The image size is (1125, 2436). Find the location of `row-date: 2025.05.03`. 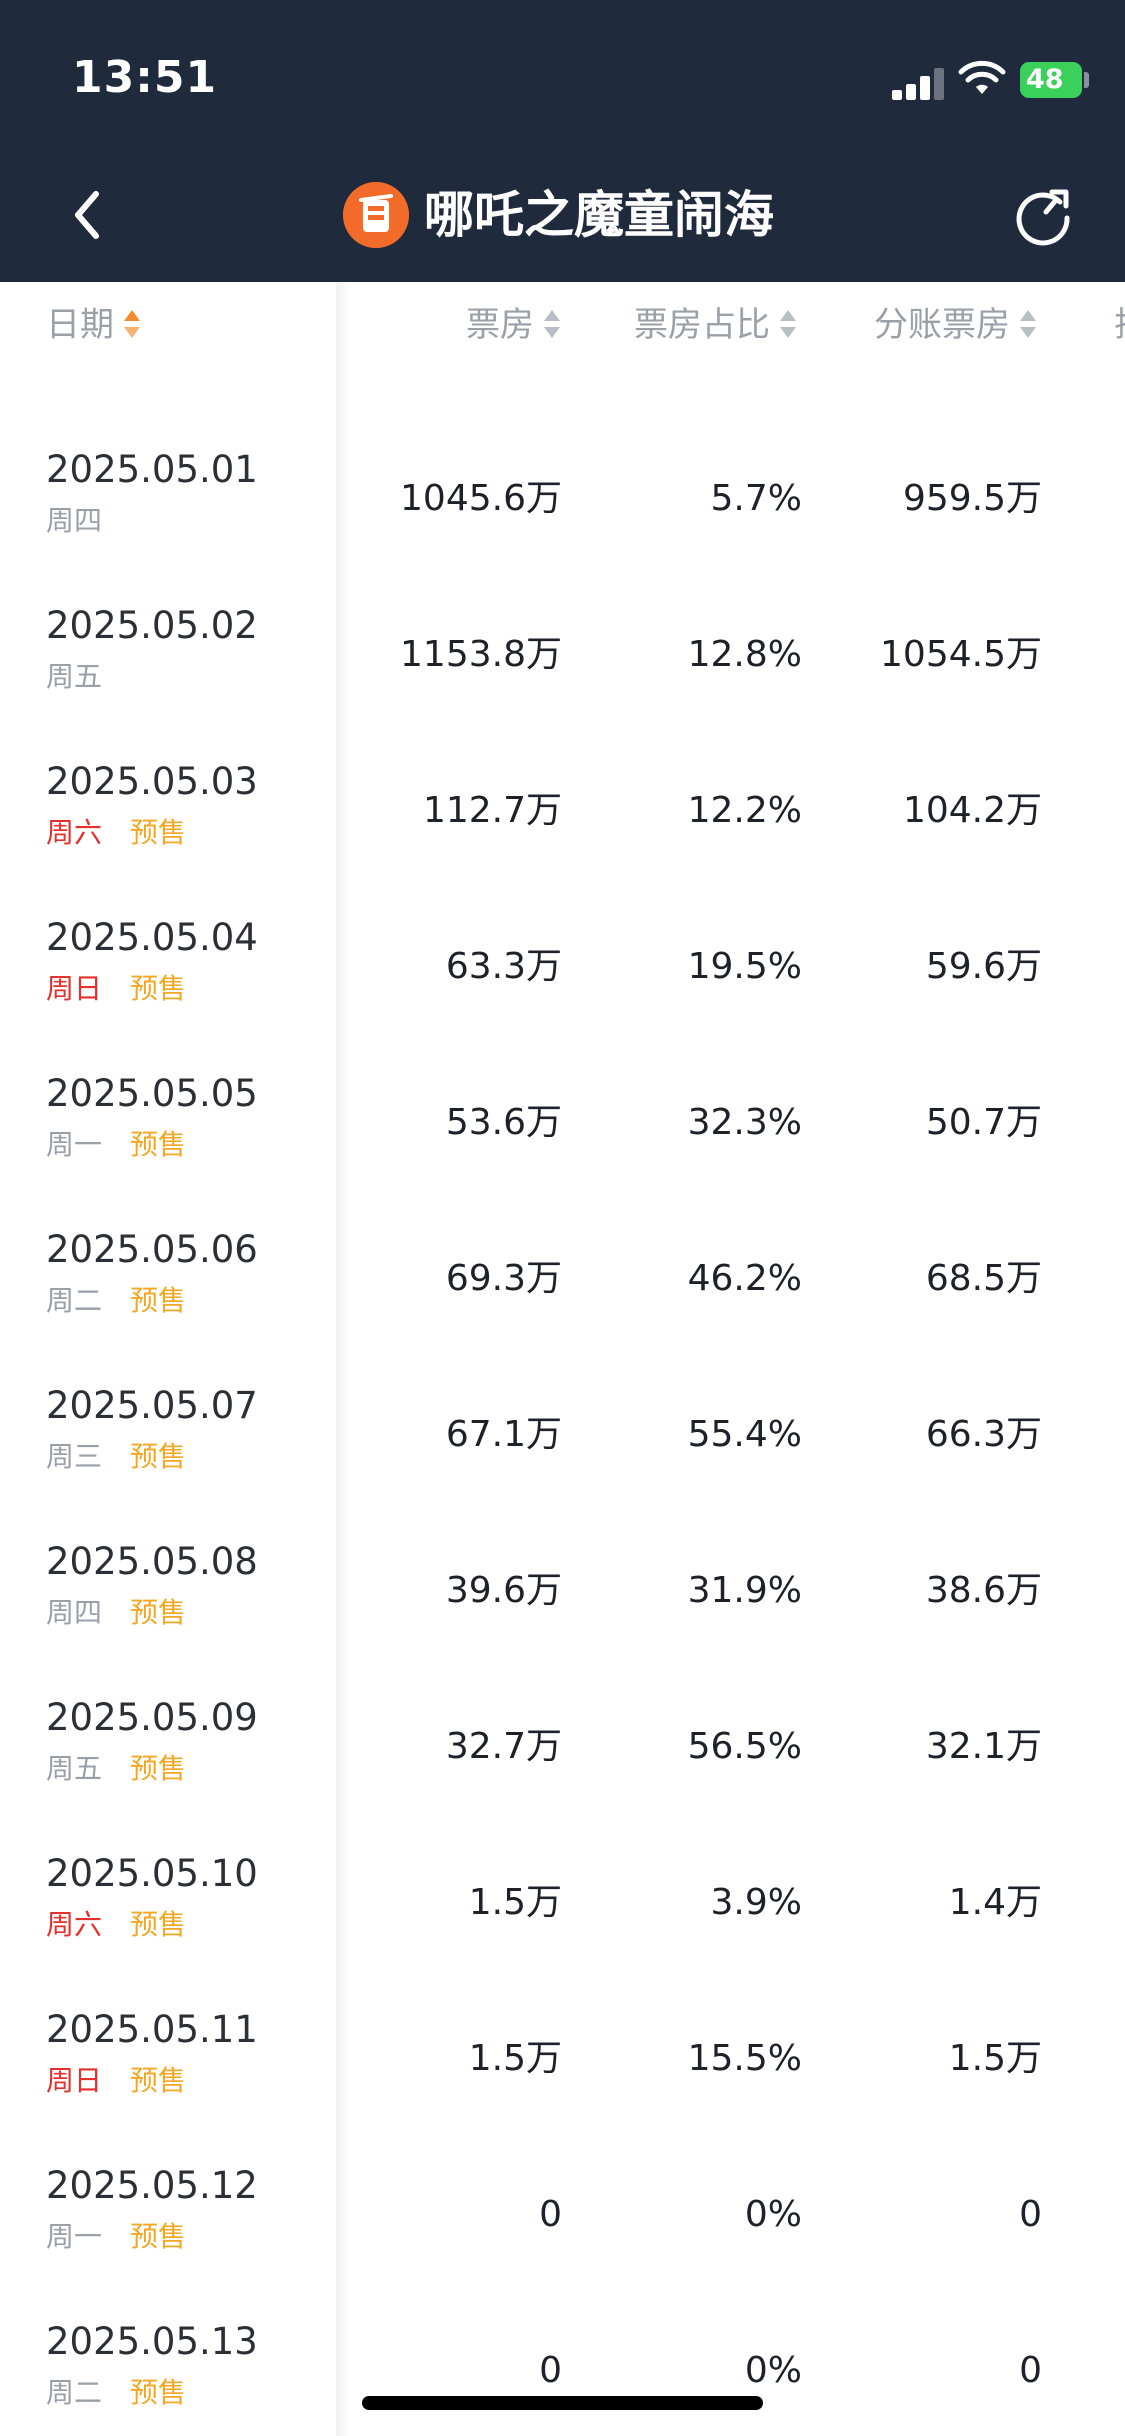

row-date: 2025.05.03 is located at coordinates (152, 781).